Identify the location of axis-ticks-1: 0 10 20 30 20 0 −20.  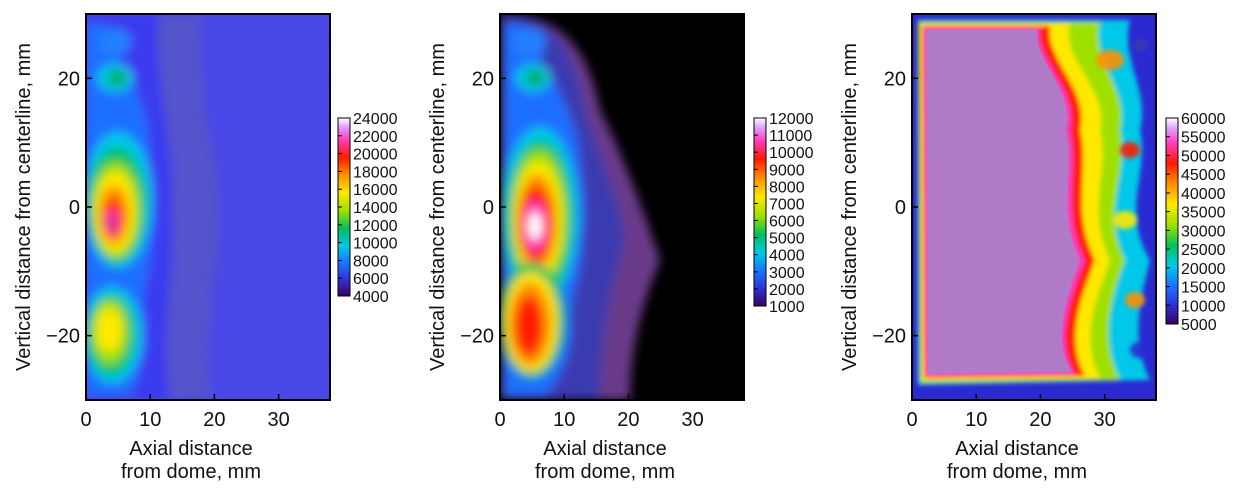
(168, 249).